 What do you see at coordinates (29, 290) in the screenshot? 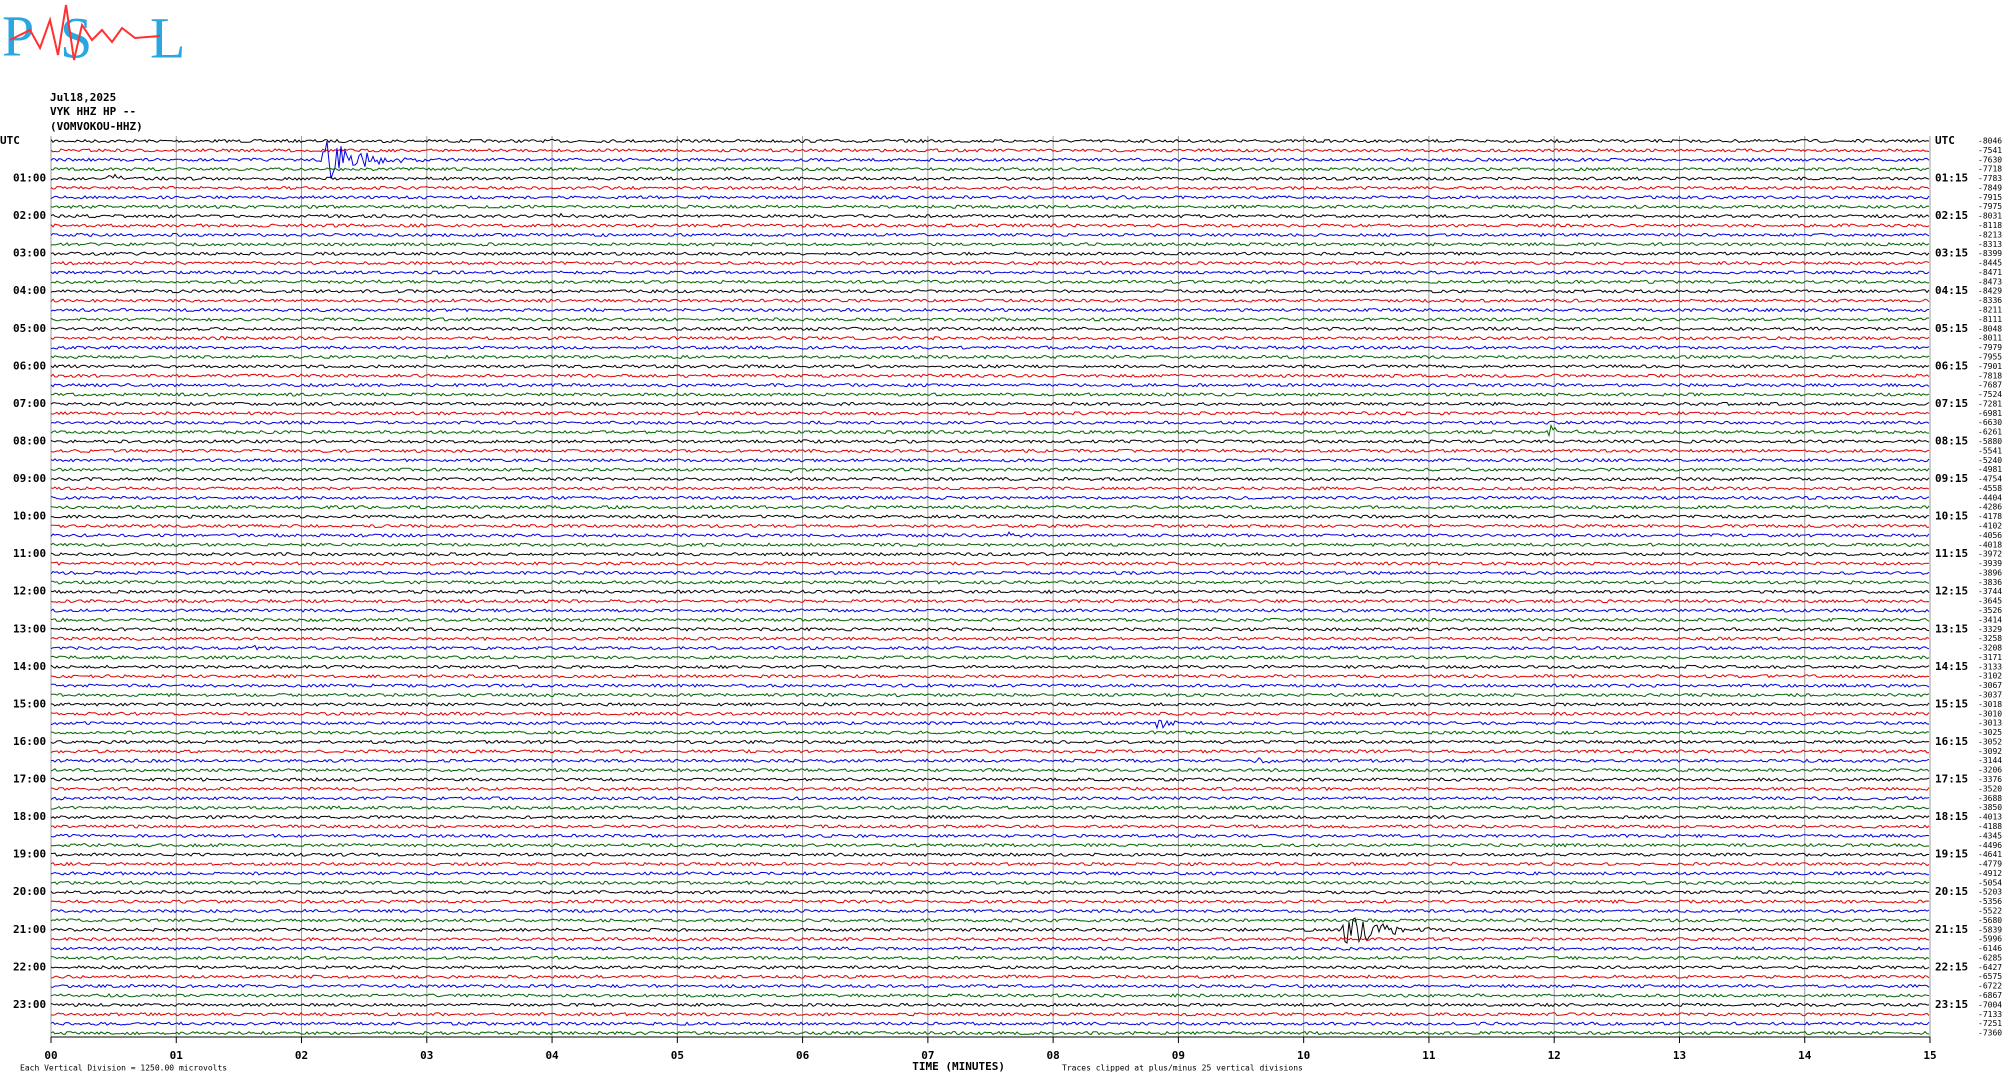
I see `hour-label: 04:00` at bounding box center [29, 290].